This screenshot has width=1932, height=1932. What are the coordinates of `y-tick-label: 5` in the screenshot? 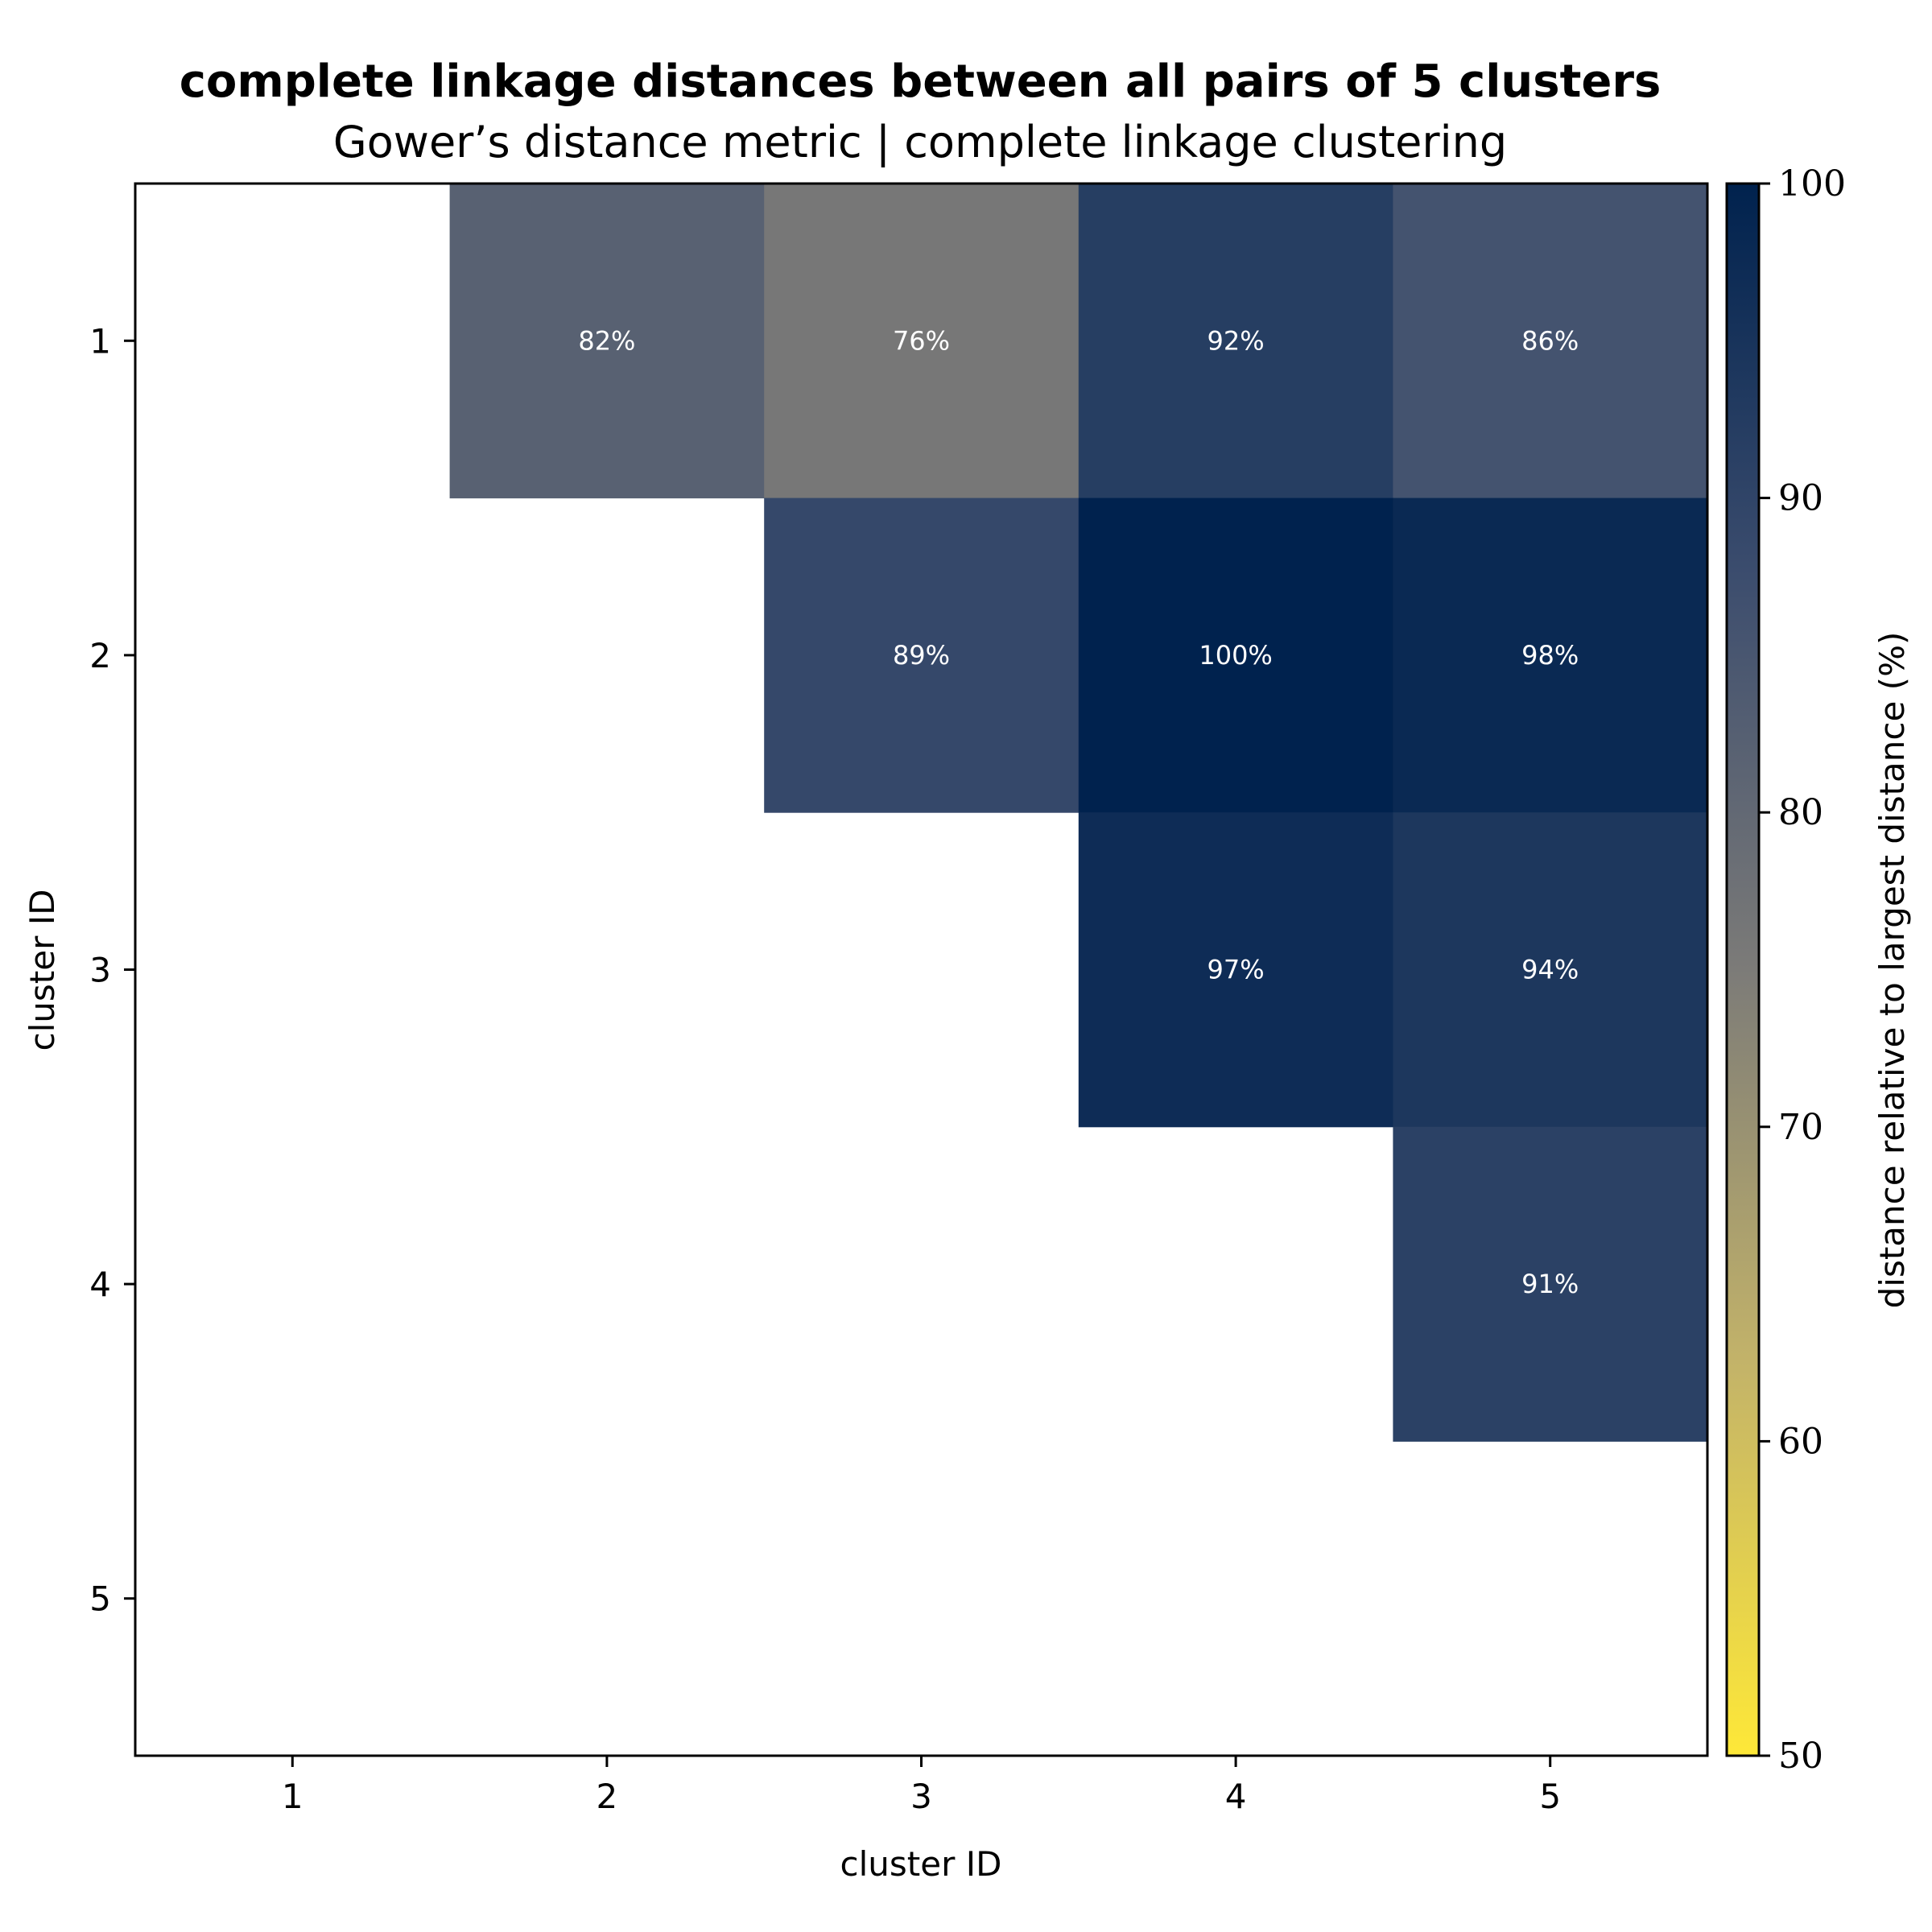 It's located at (100, 1599).